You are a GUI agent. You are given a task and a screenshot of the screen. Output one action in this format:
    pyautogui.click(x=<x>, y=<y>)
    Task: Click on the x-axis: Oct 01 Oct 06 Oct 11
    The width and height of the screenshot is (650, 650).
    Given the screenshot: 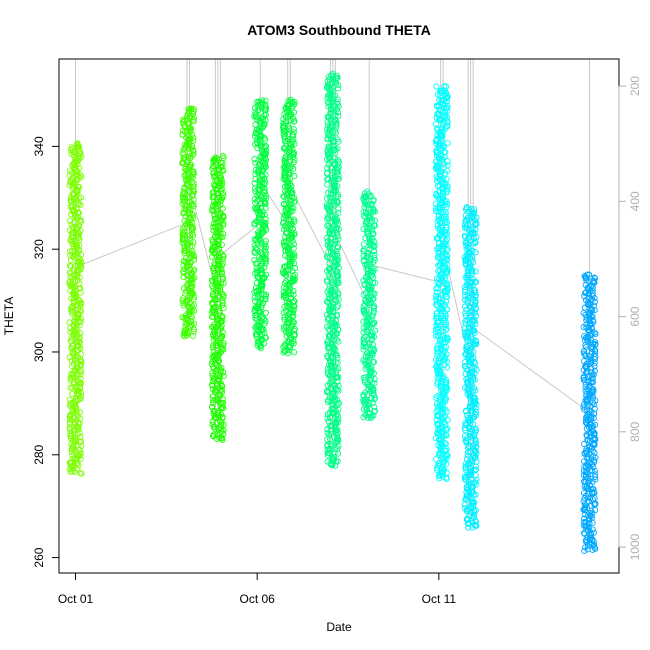 What is the action you would take?
    pyautogui.click(x=257, y=589)
    